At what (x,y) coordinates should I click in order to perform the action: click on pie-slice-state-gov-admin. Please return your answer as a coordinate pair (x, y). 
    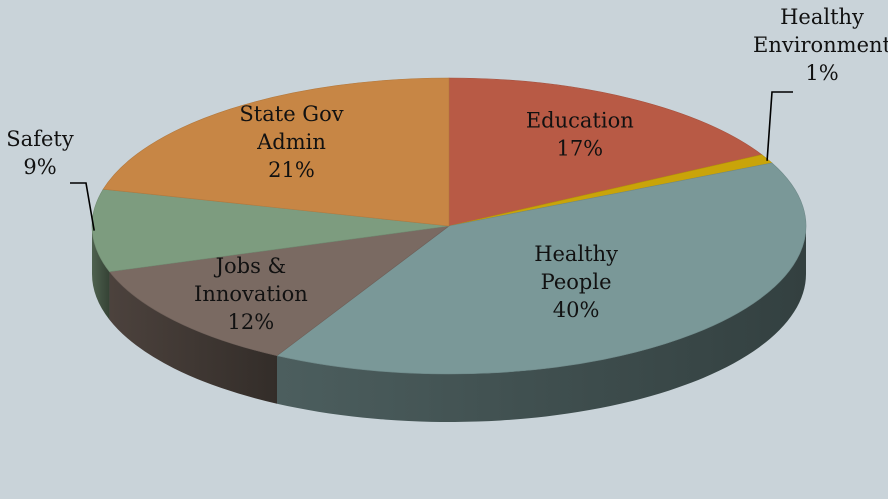
    Looking at the image, I should click on (276, 152).